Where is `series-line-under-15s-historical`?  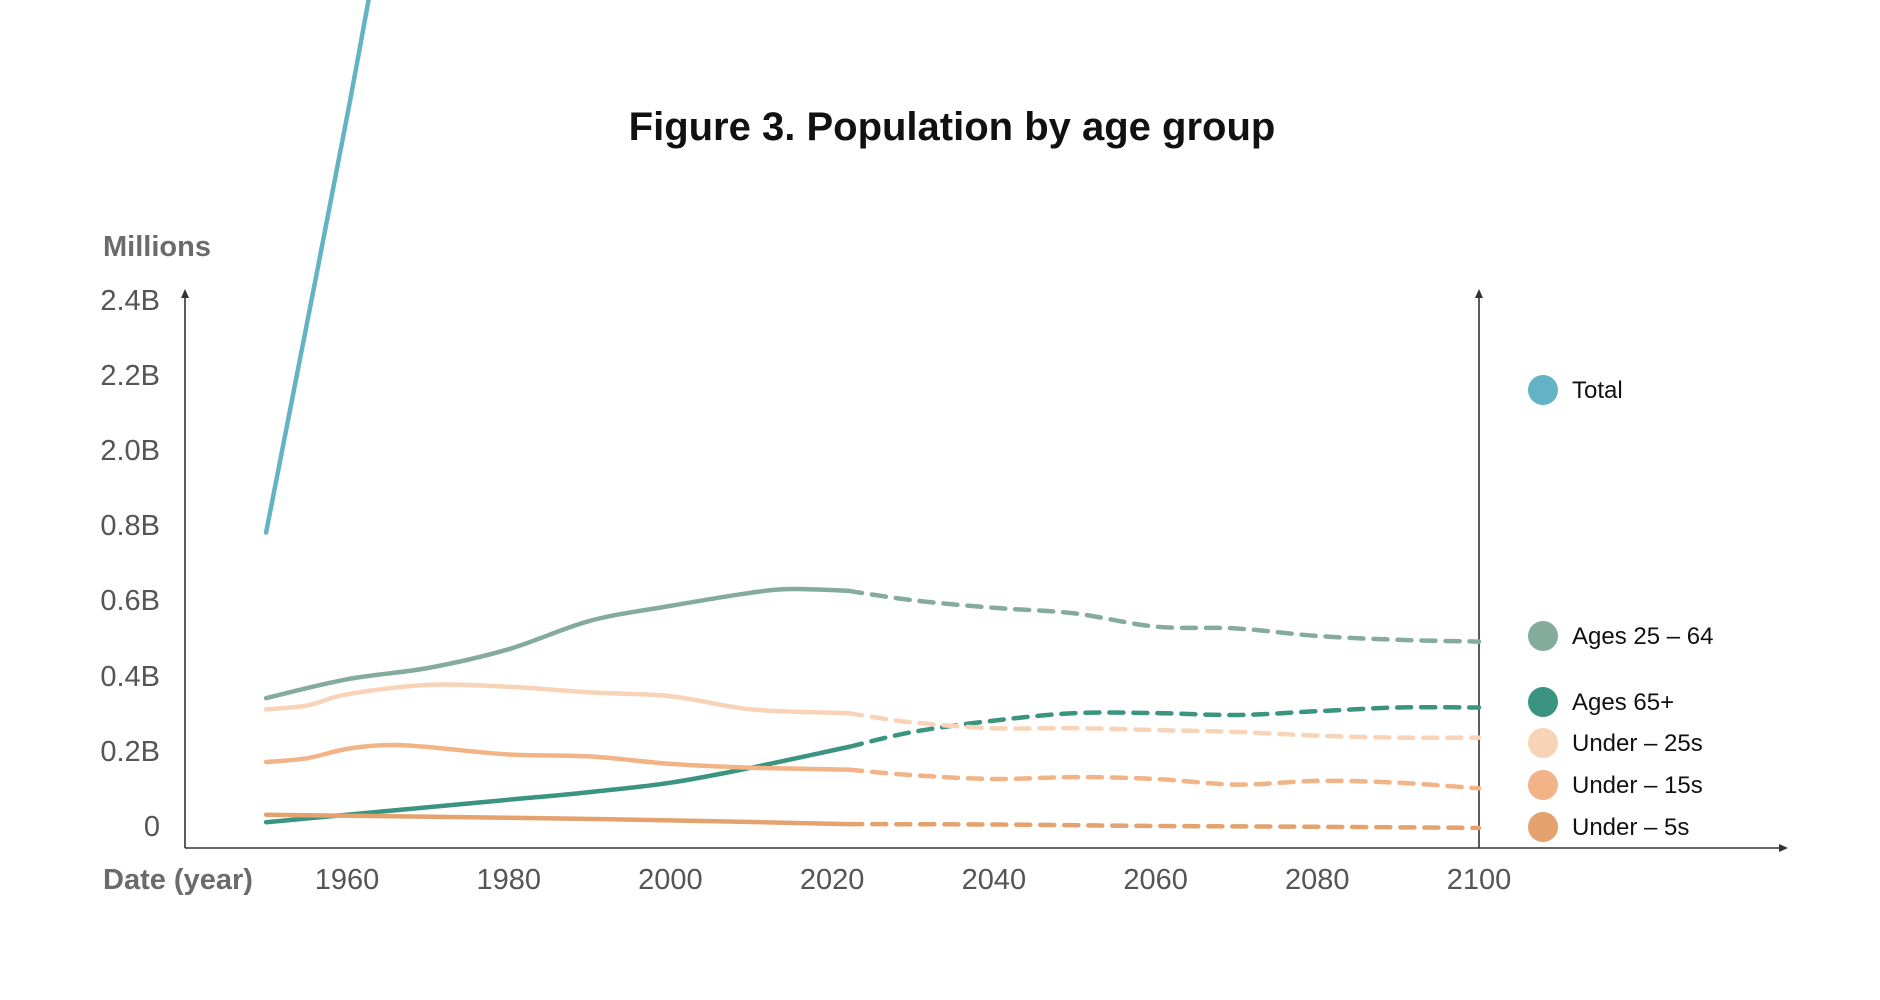
series-line-under-15s-historical is located at coordinates (557, 757).